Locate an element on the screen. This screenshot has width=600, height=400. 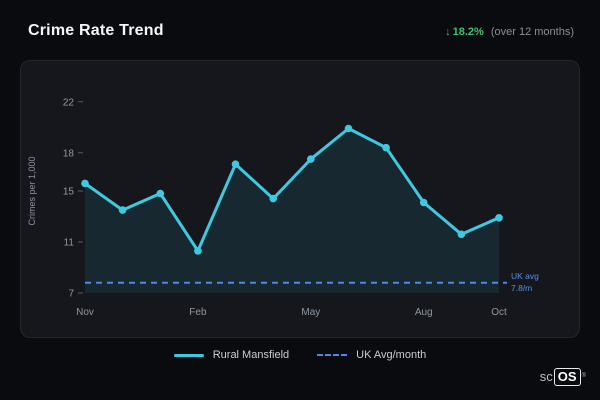
y-tick-label: 18 is located at coordinates (69, 153).